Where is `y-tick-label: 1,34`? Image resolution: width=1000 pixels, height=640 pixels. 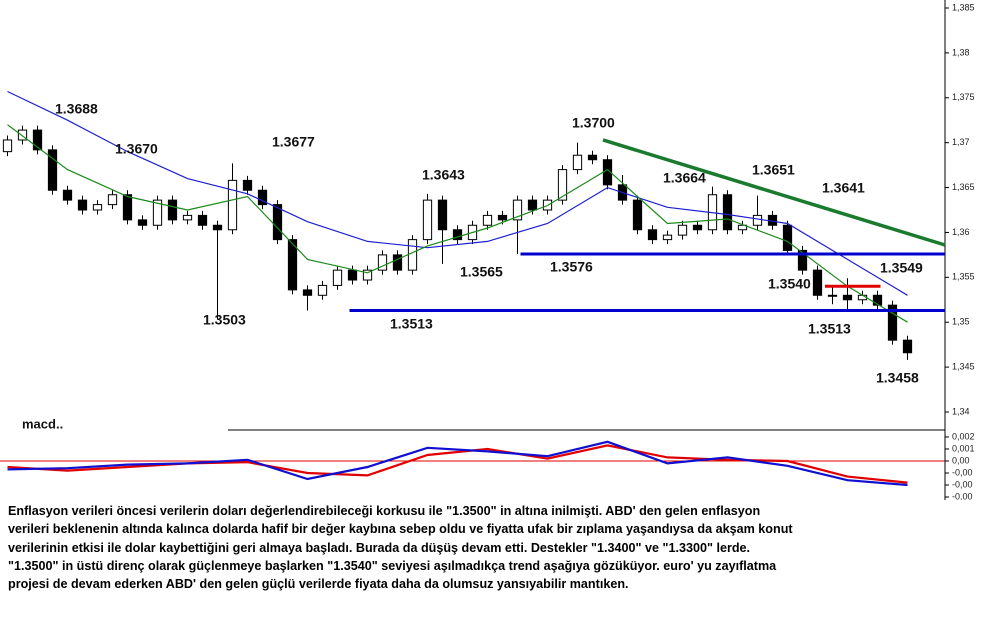 y-tick-label: 1,34 is located at coordinates (961, 411).